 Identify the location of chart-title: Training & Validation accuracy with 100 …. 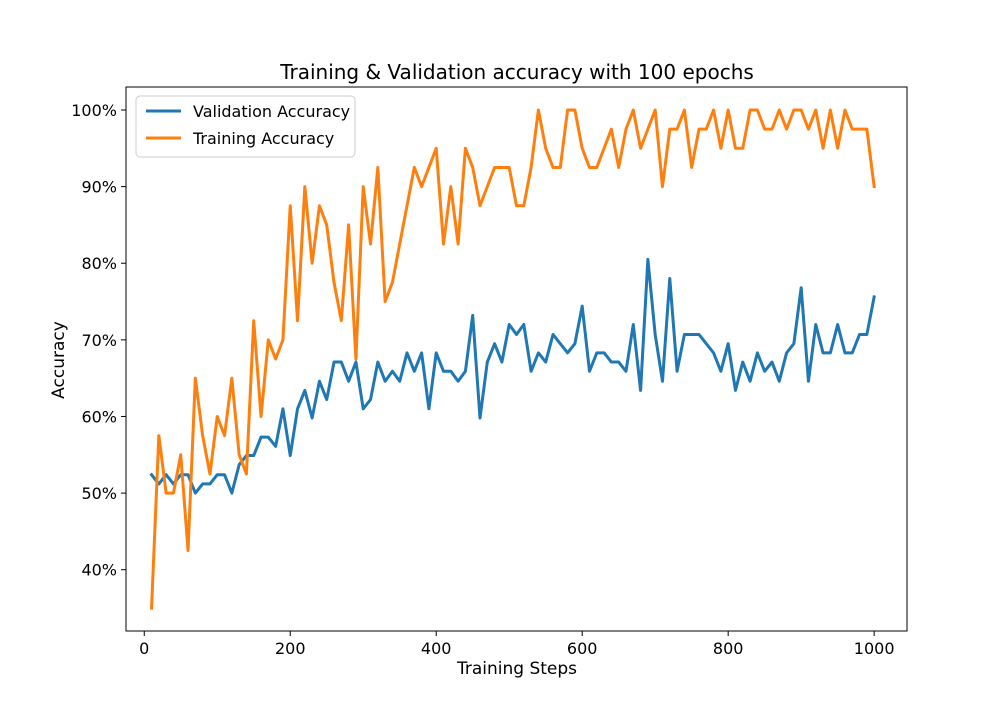
(516, 72).